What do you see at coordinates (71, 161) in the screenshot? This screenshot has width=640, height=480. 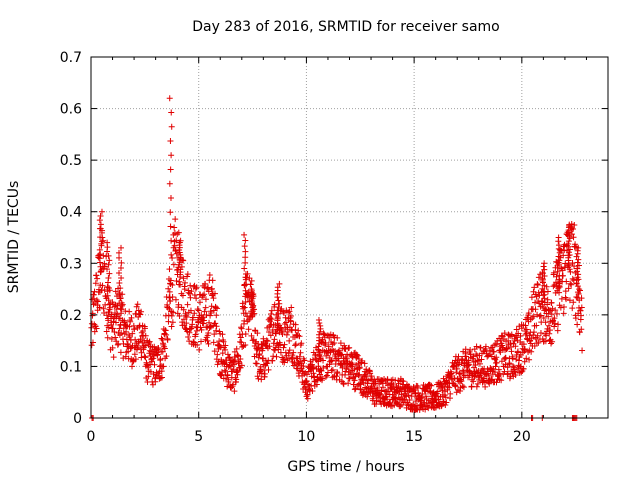 I see `y-tick-label: 0.5` at bounding box center [71, 161].